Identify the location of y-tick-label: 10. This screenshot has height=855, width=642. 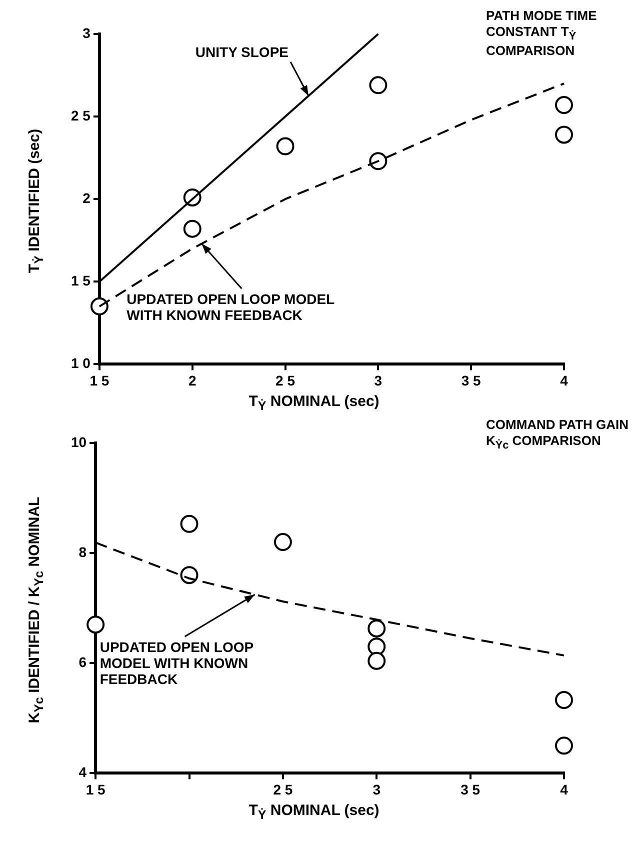
(78, 442).